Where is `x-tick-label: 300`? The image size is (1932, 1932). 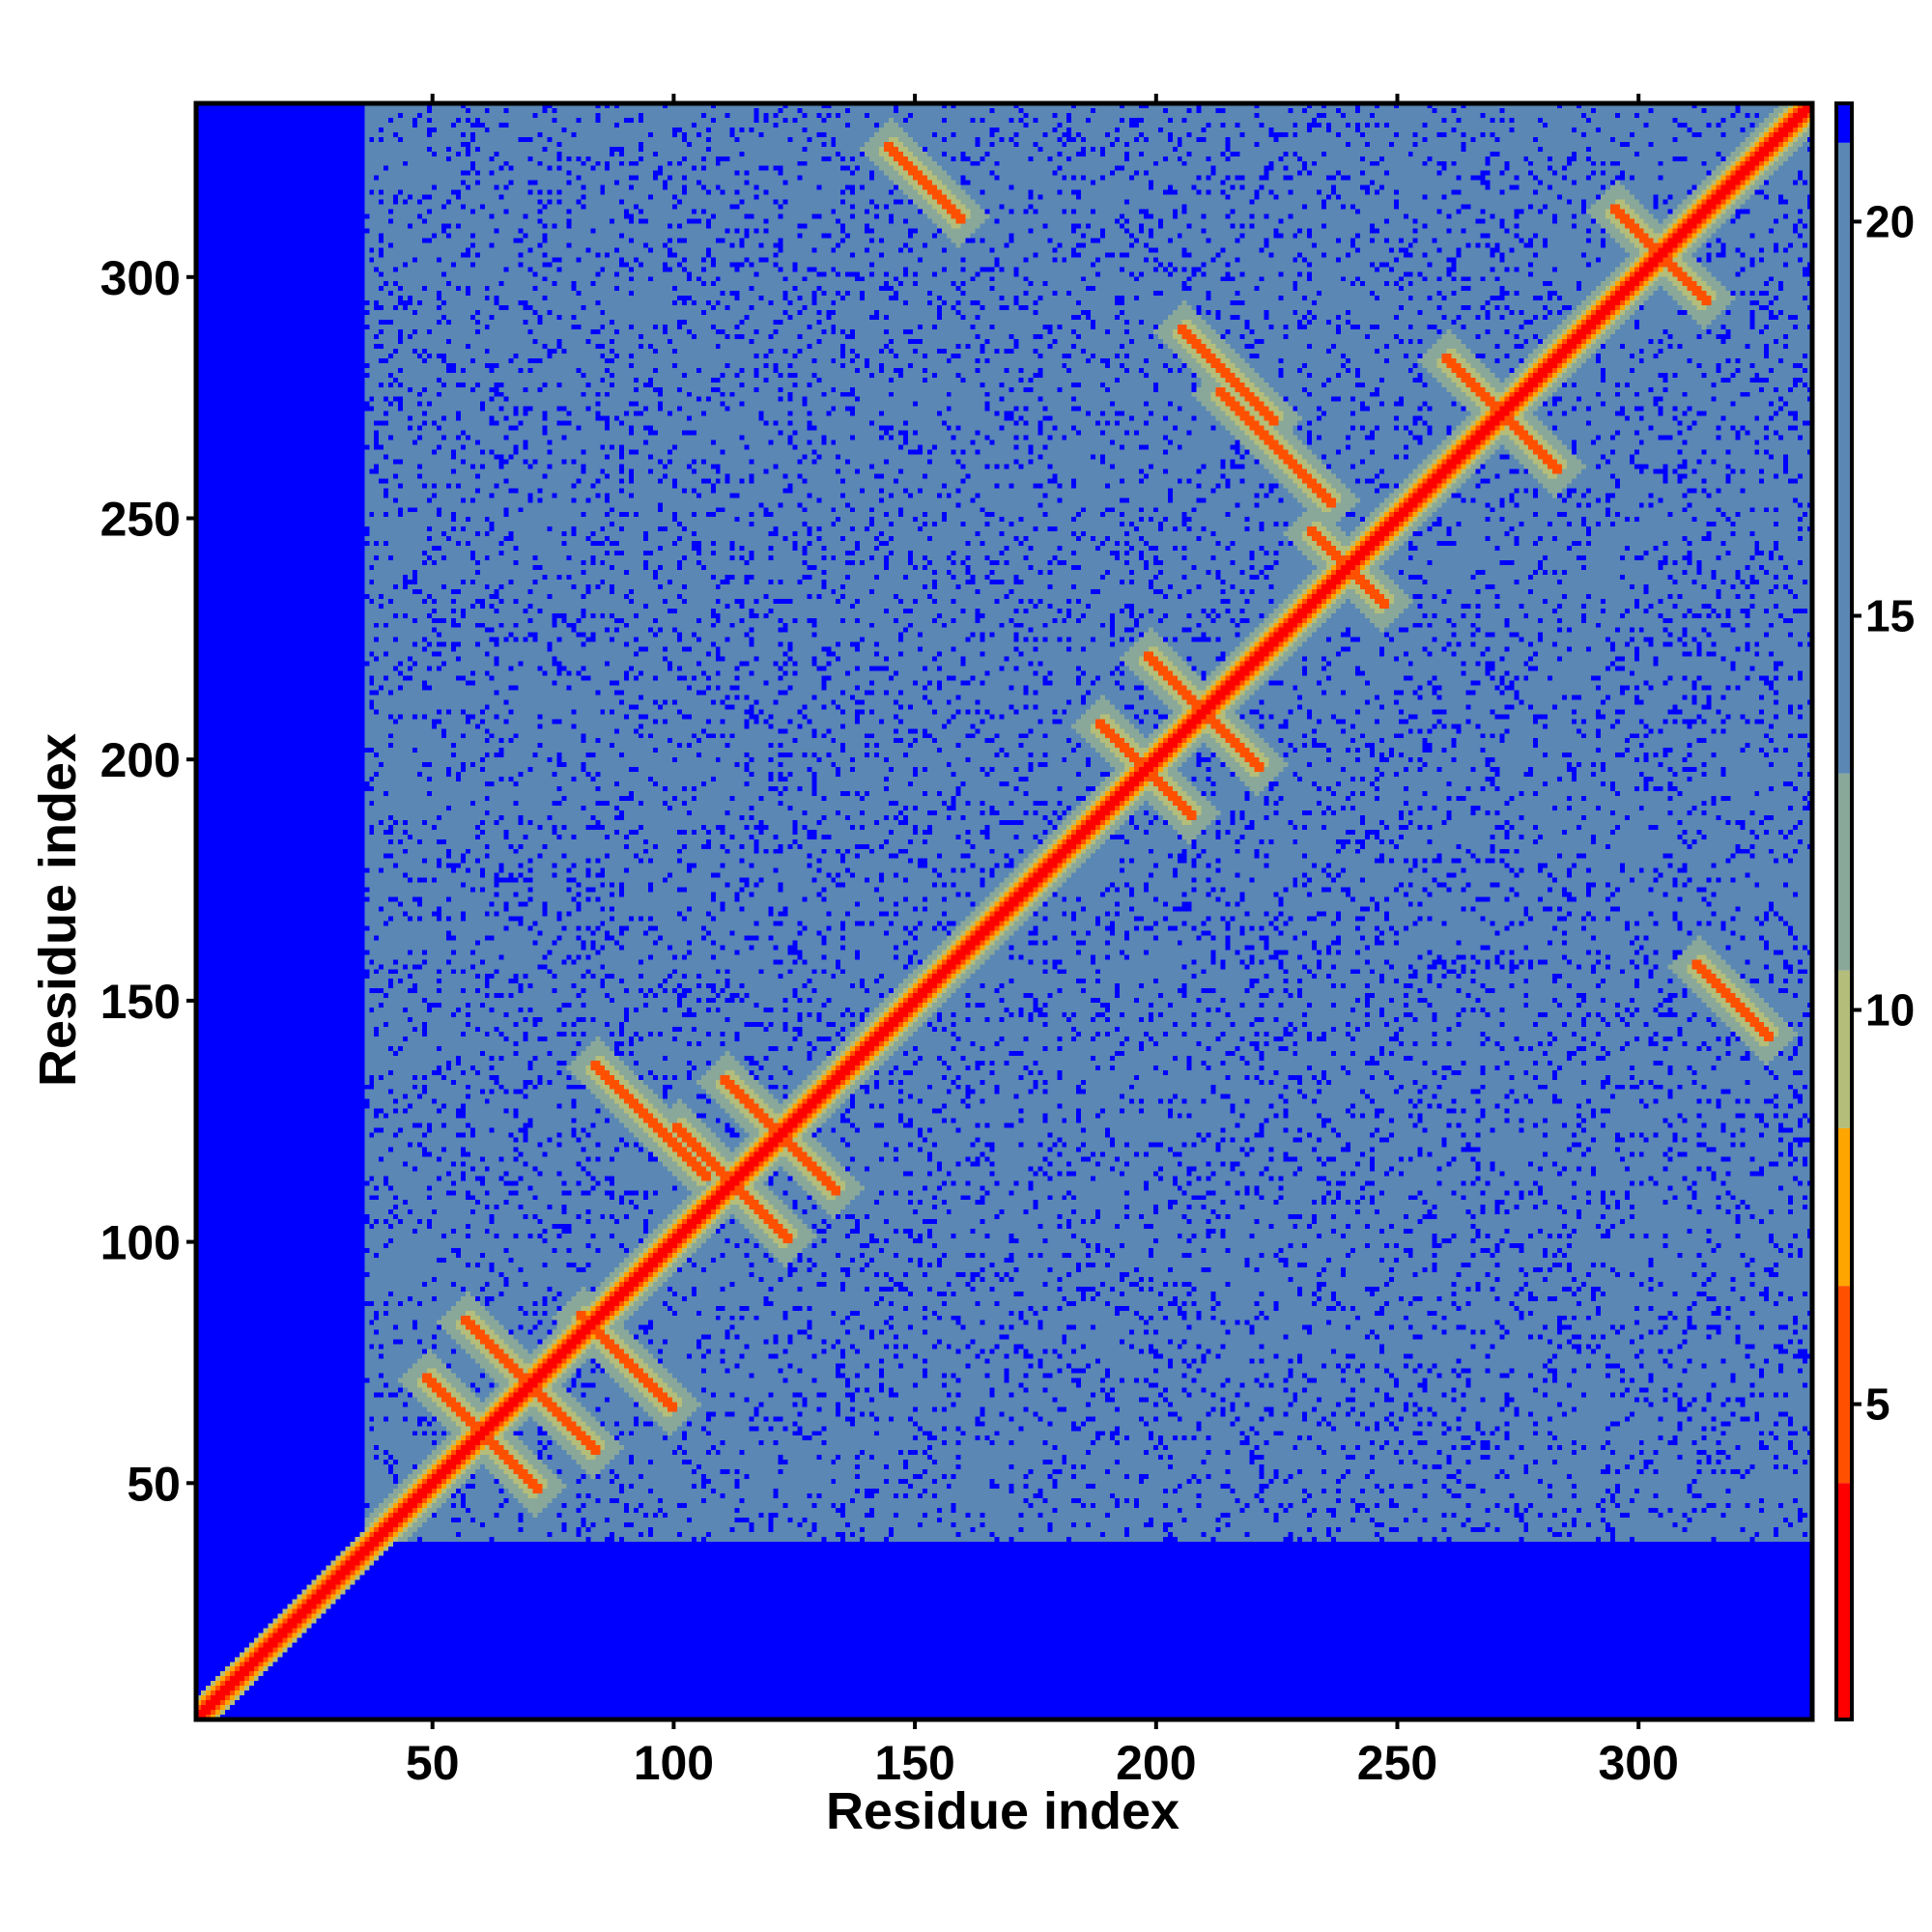
x-tick-label: 300 is located at coordinates (1638, 1763).